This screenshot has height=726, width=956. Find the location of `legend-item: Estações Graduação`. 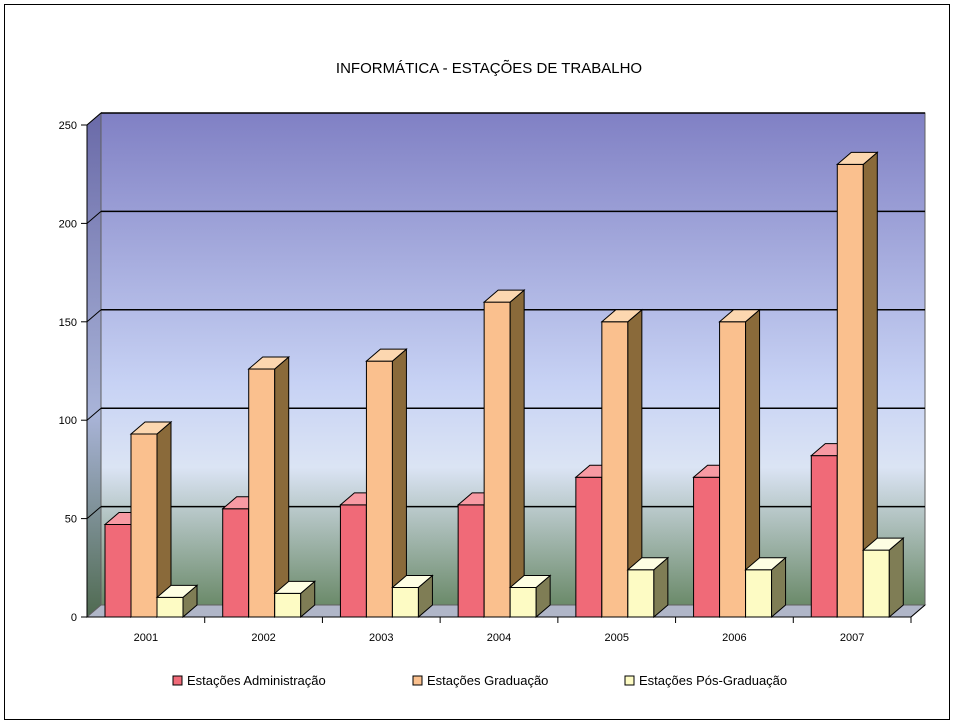

legend-item: Estações Graduação is located at coordinates (480, 680).